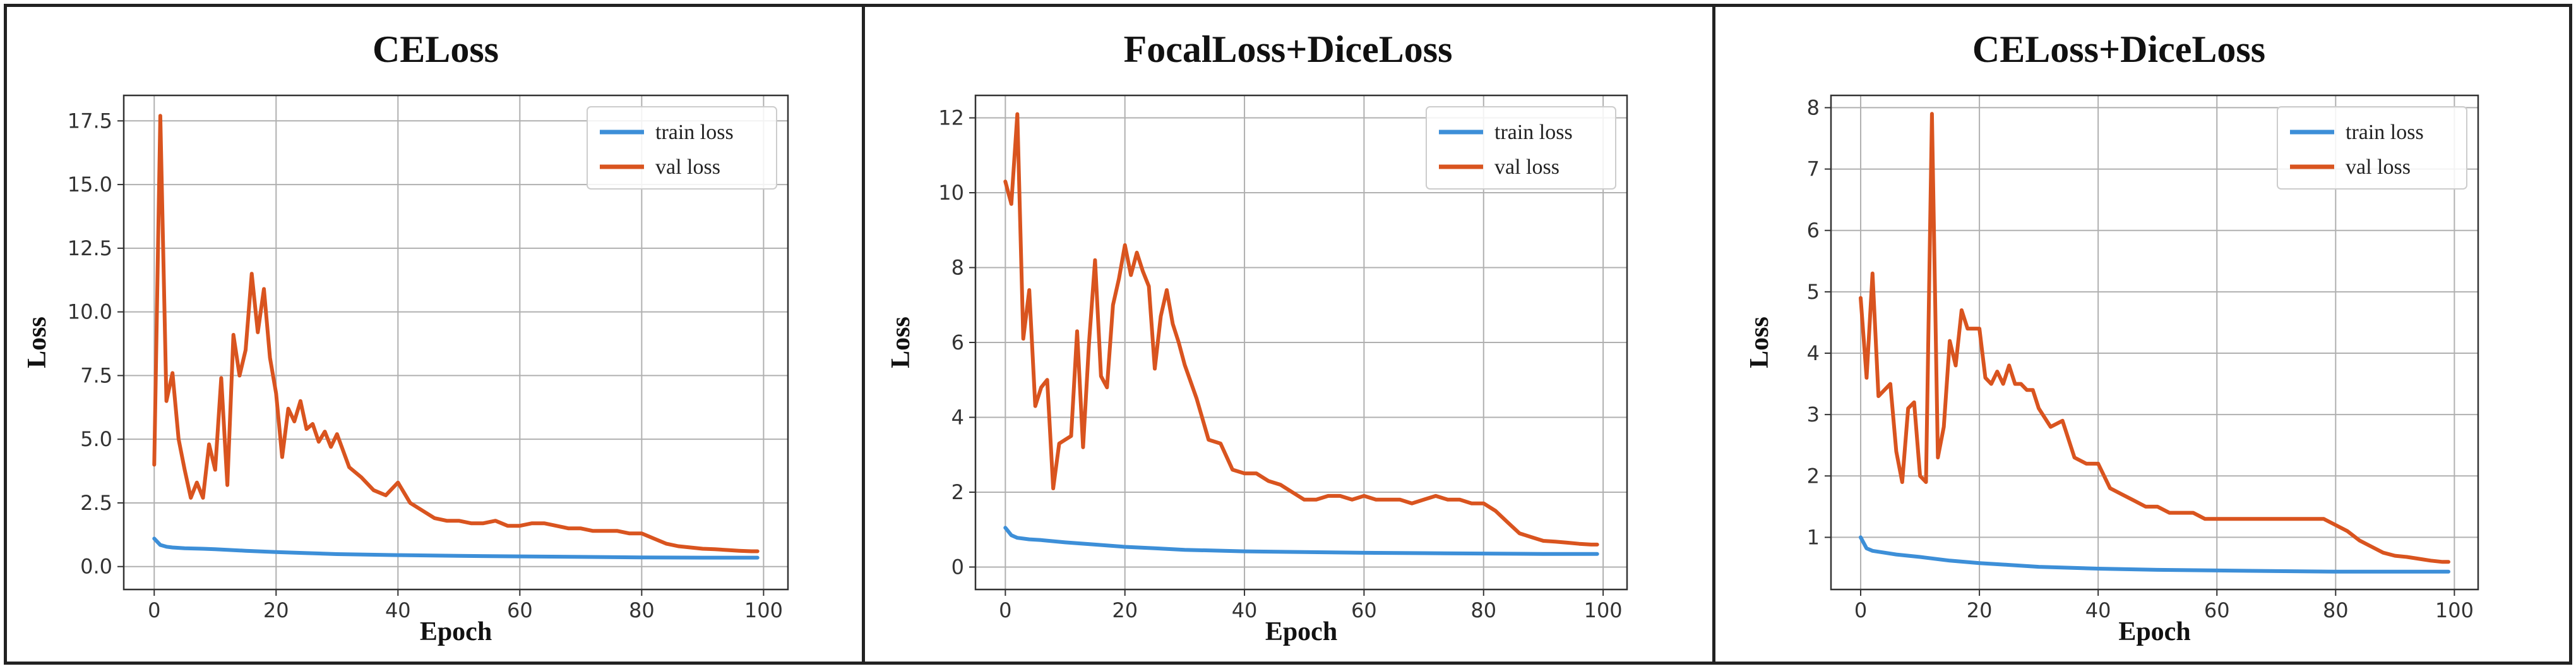 The width and height of the screenshot is (2576, 671). What do you see at coordinates (90, 312) in the screenshot?
I see `y-tick-label: 10.0` at bounding box center [90, 312].